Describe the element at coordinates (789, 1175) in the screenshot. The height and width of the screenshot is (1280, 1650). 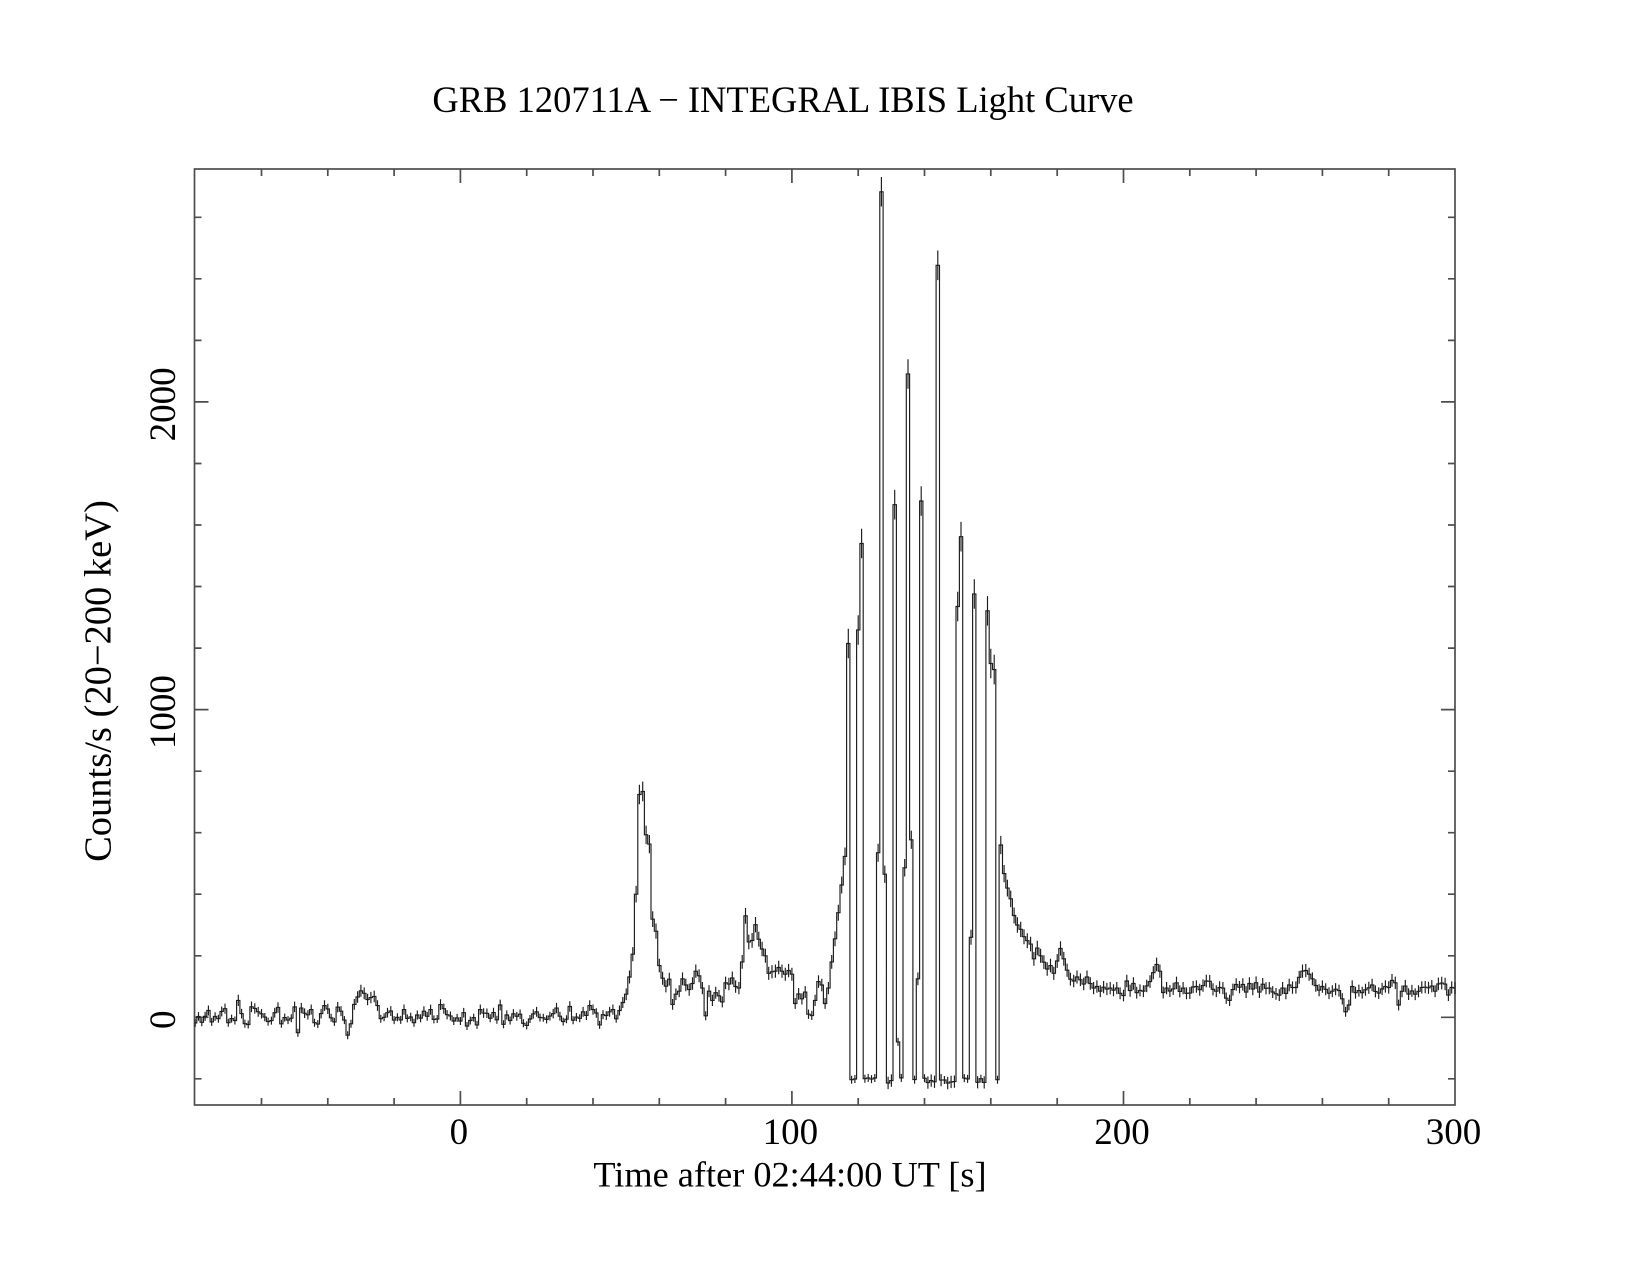
I see `svg-text: Time after 02:44:00 UT [s]` at that location.